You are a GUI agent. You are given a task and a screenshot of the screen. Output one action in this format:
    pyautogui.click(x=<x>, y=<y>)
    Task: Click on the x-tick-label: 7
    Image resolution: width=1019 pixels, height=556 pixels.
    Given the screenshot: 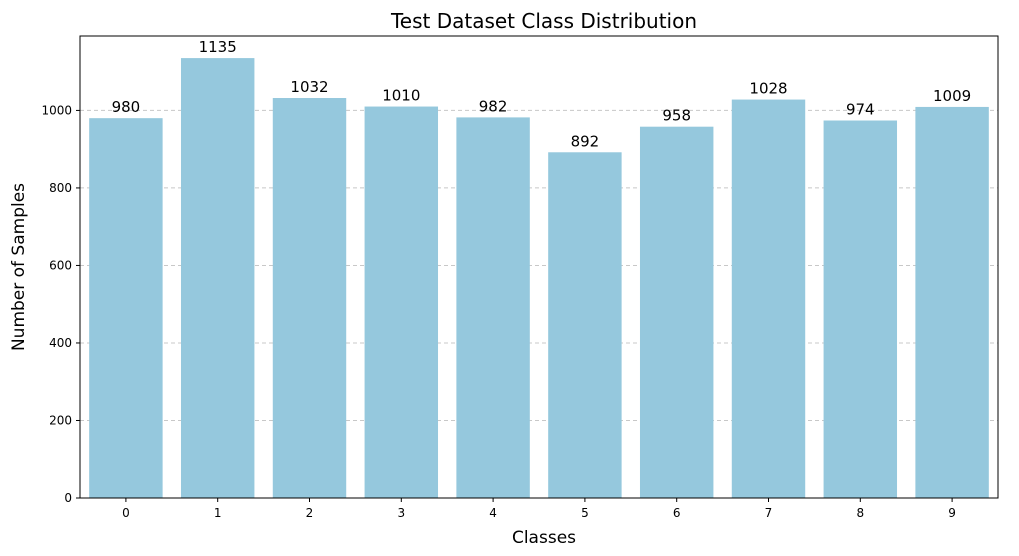 What is the action you would take?
    pyautogui.click(x=769, y=513)
    